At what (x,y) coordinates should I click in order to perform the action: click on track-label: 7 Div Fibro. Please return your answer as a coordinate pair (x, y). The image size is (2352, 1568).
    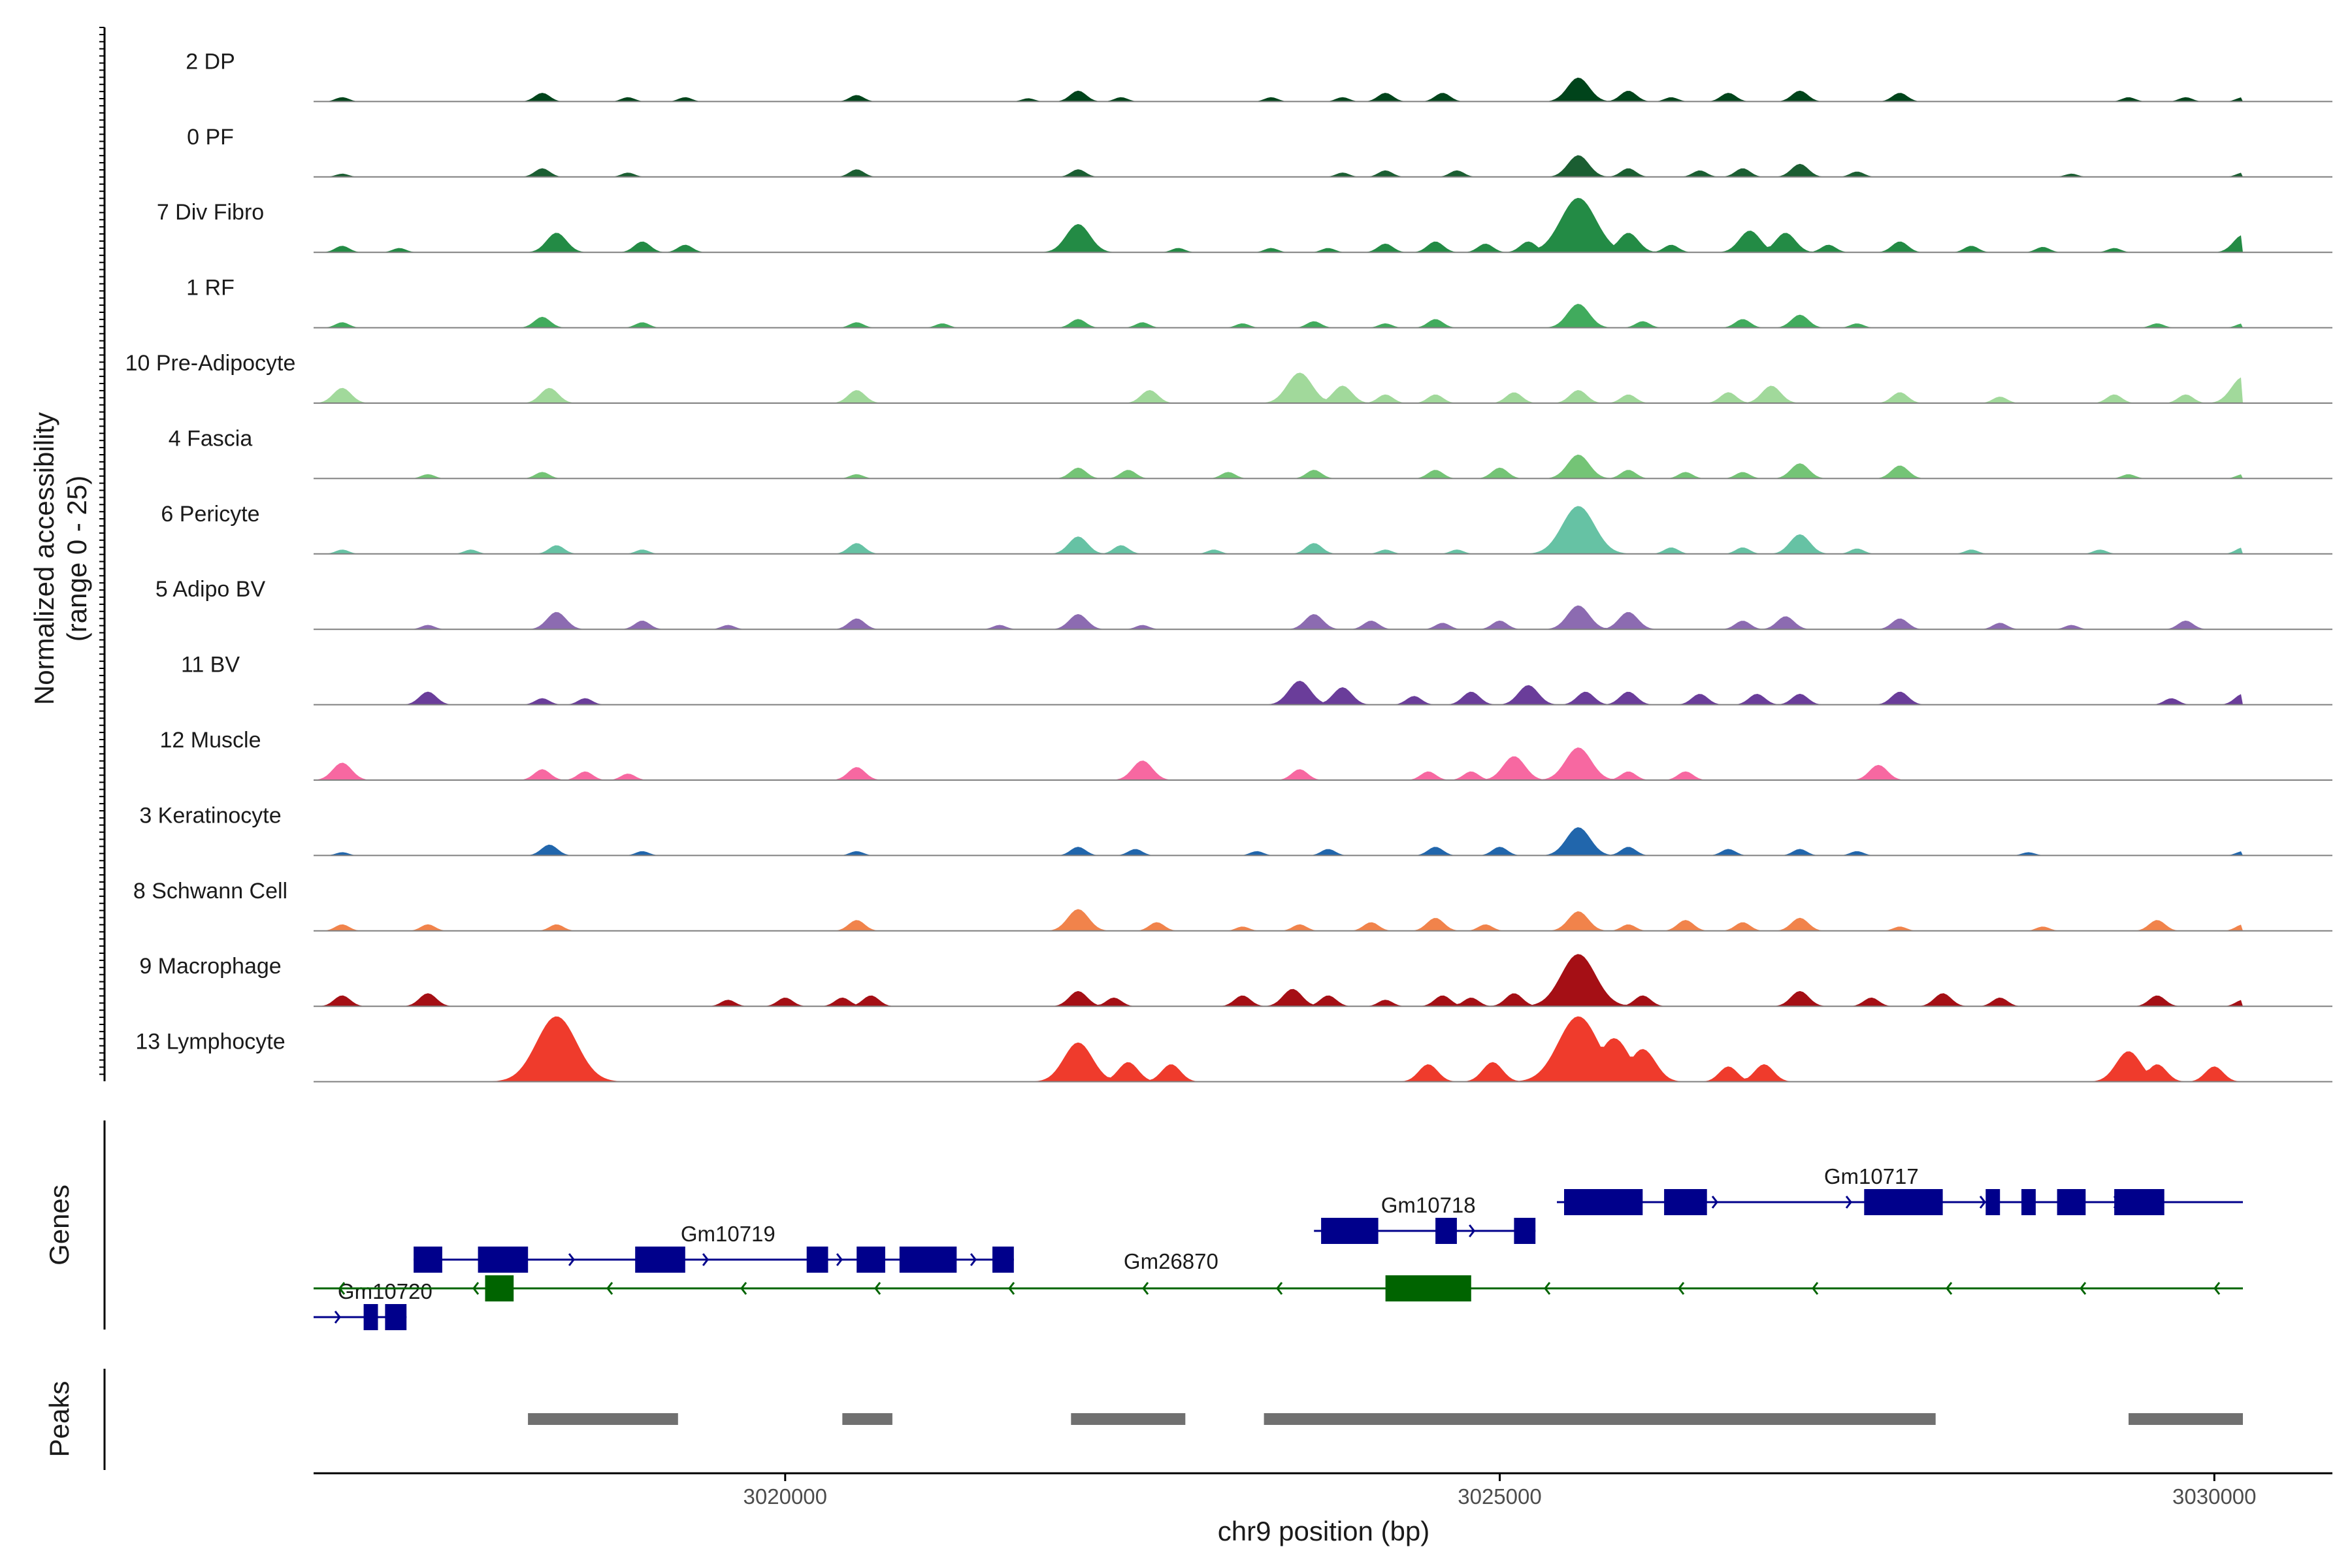
    Looking at the image, I should click on (210, 212).